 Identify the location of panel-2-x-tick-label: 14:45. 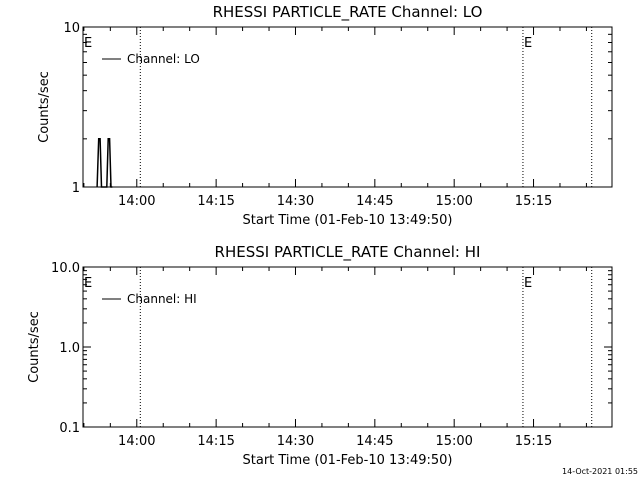
(374, 441).